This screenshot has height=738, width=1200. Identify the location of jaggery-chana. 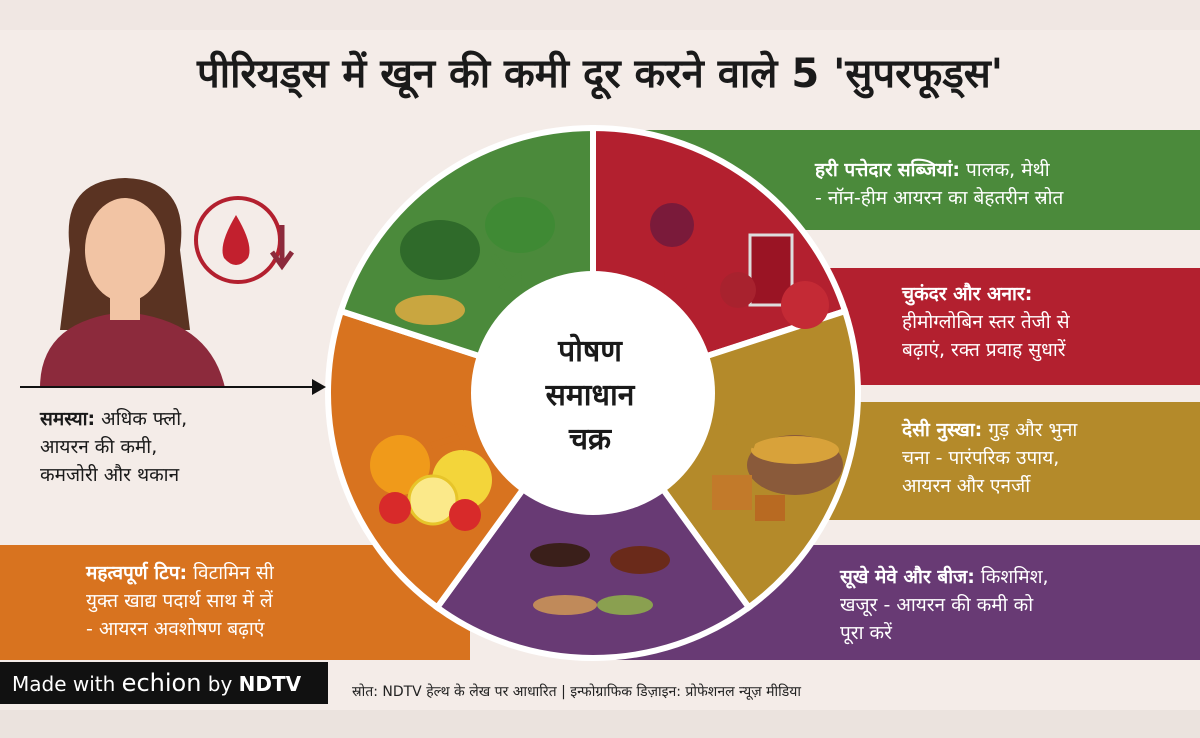
(777, 478).